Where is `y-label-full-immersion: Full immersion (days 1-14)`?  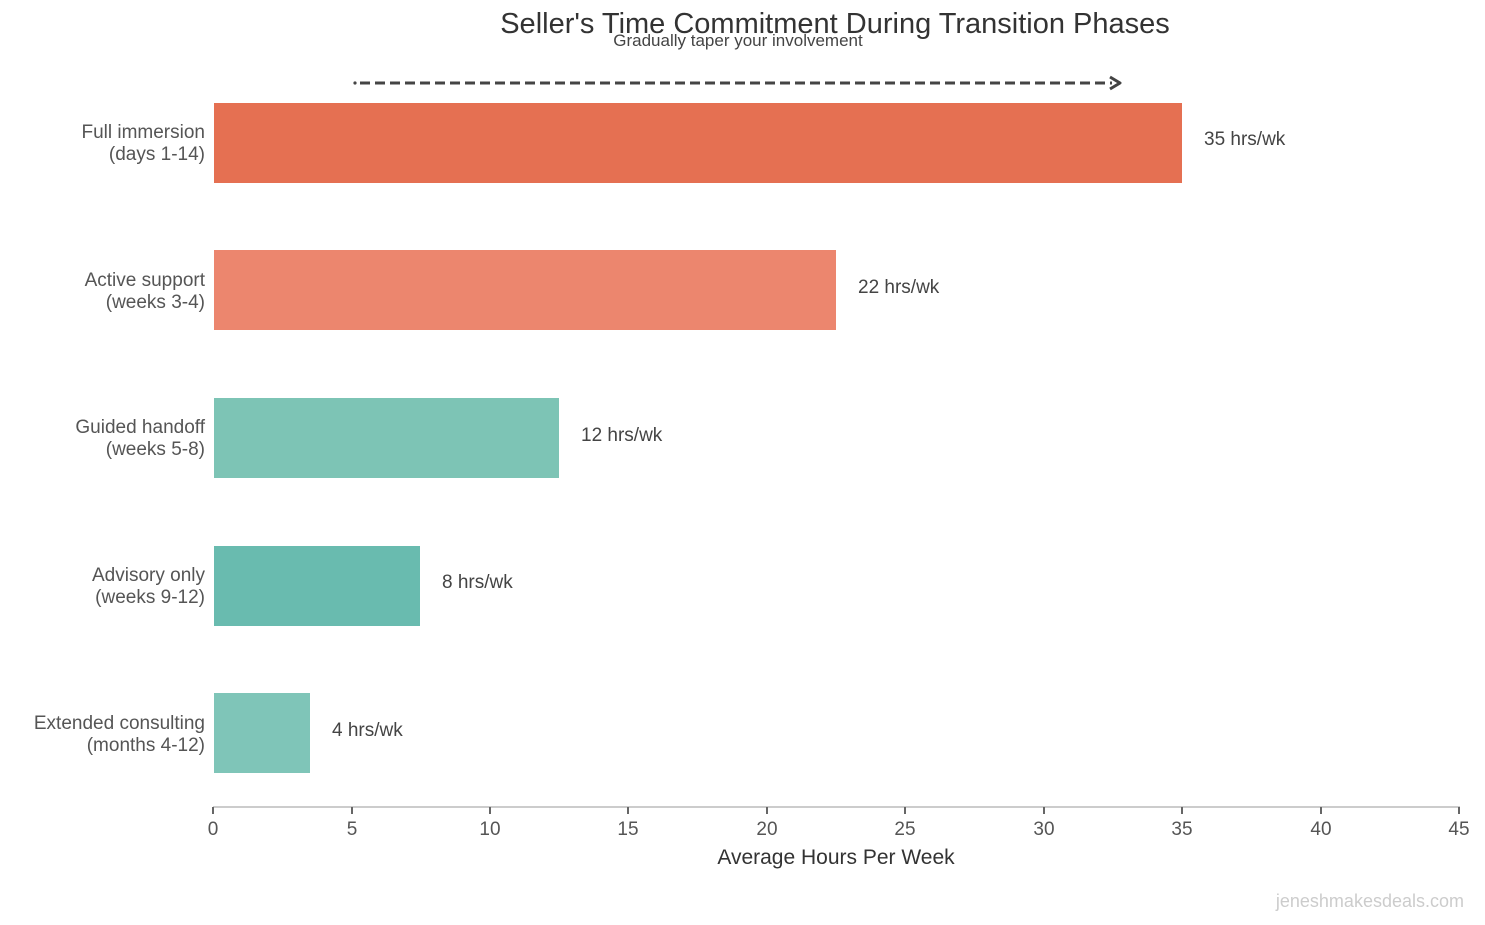
y-label-full-immersion: Full immersion (days 1-14) is located at coordinates (143, 144).